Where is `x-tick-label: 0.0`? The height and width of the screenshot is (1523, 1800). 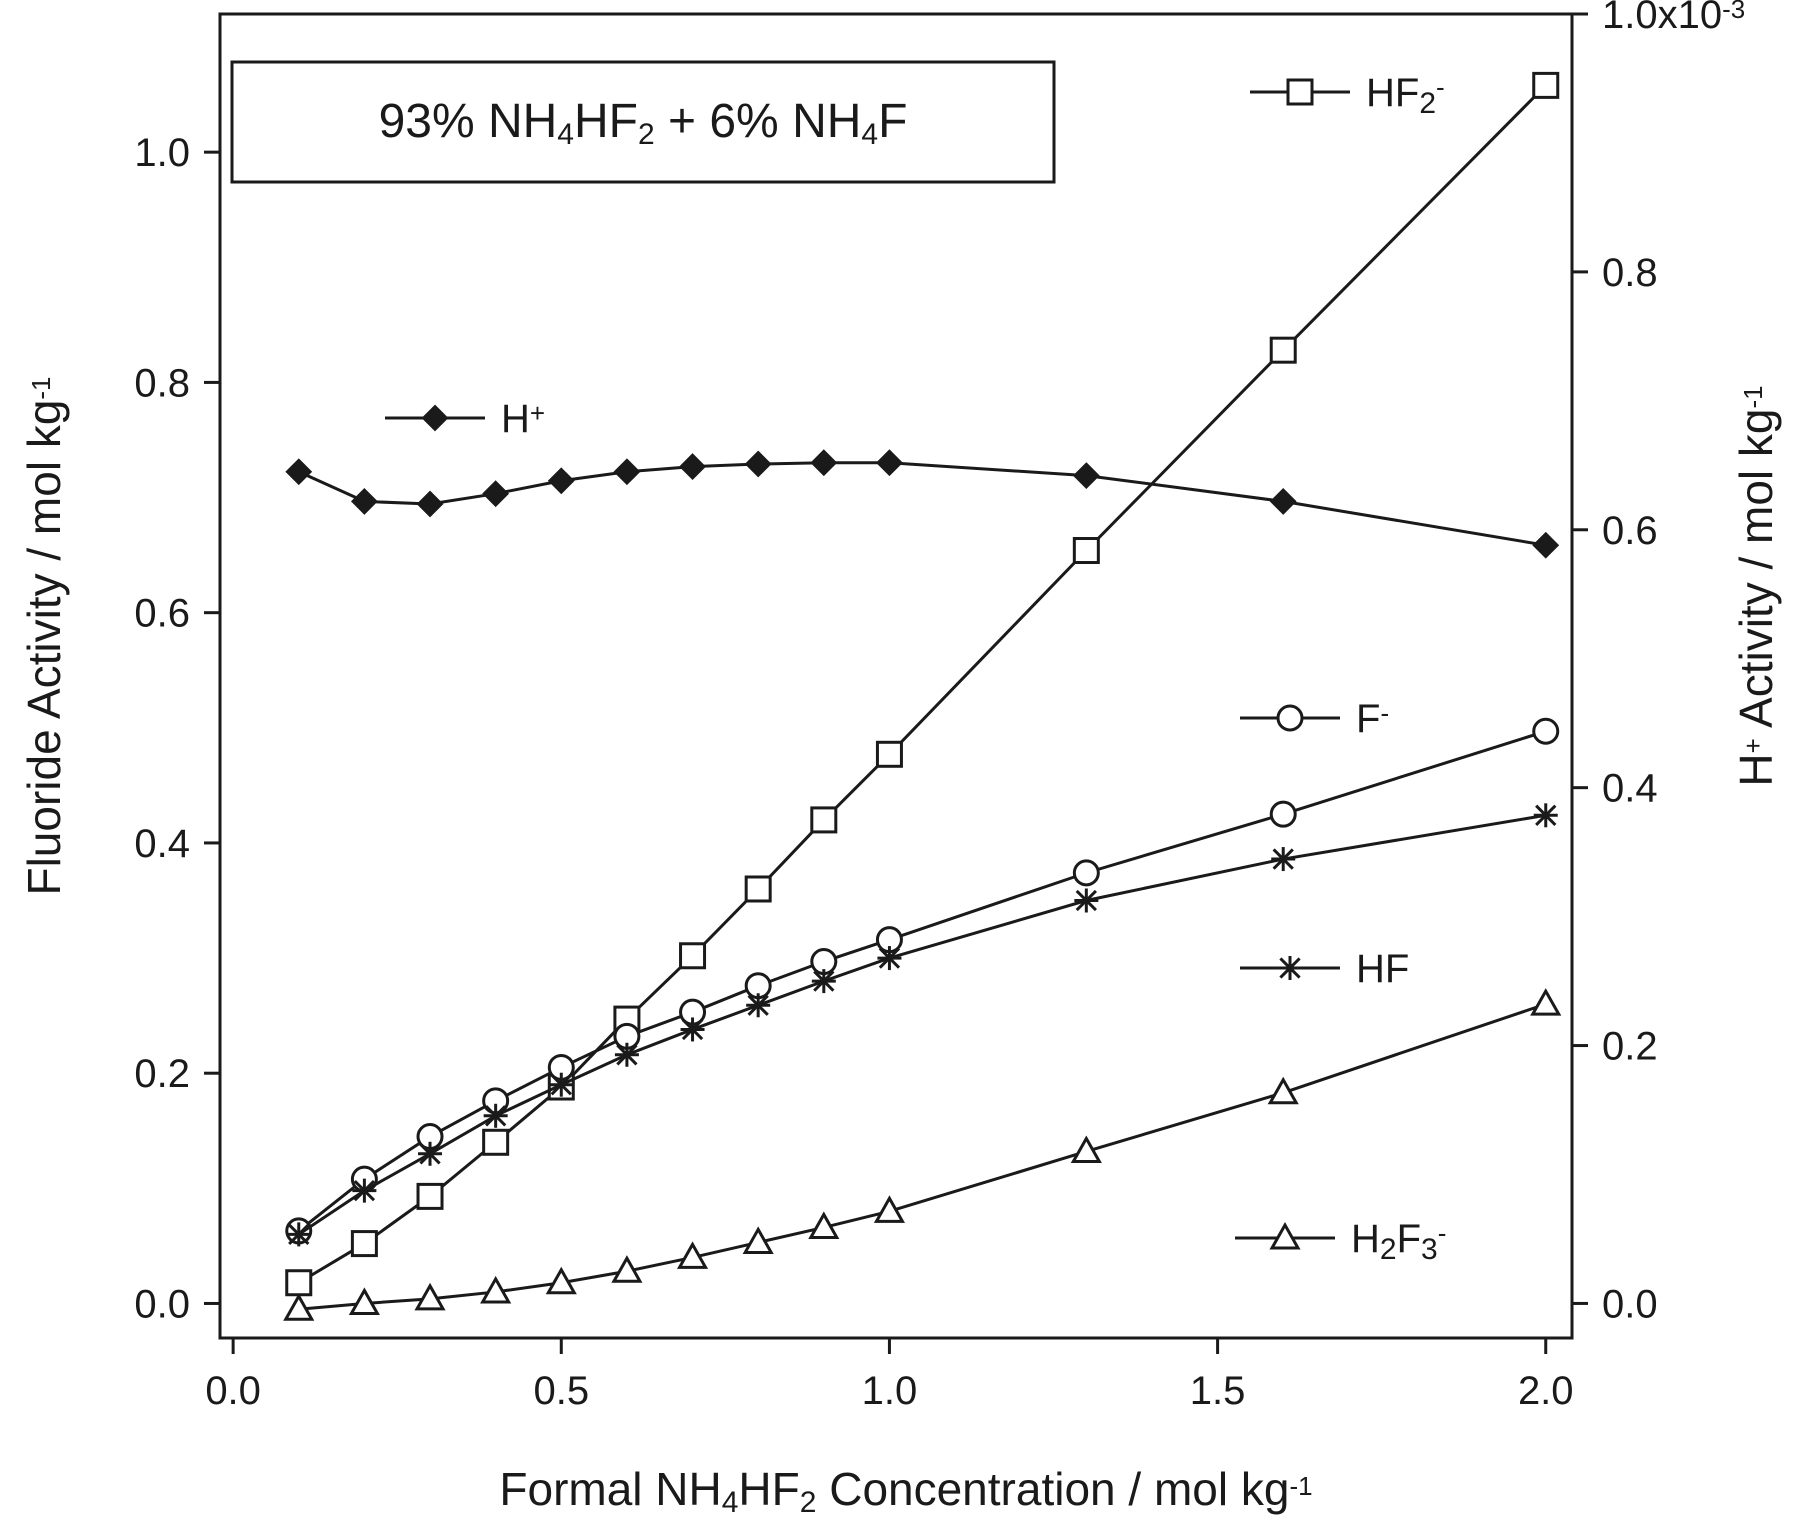
x-tick-label: 0.0 is located at coordinates (233, 1391).